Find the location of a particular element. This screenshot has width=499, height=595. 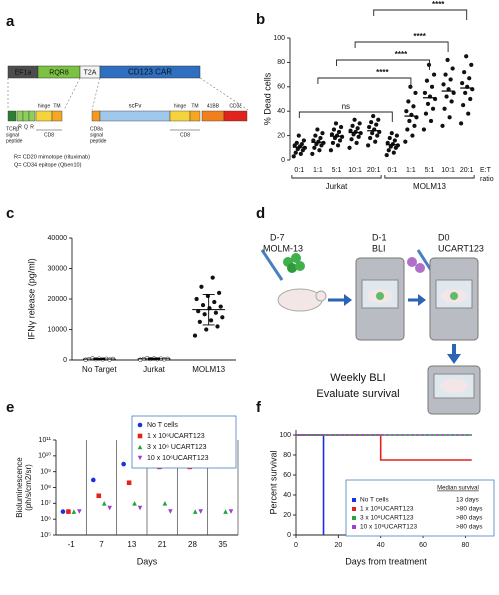

y-axis-label: % Dead cells is located at coordinates (267, 98).